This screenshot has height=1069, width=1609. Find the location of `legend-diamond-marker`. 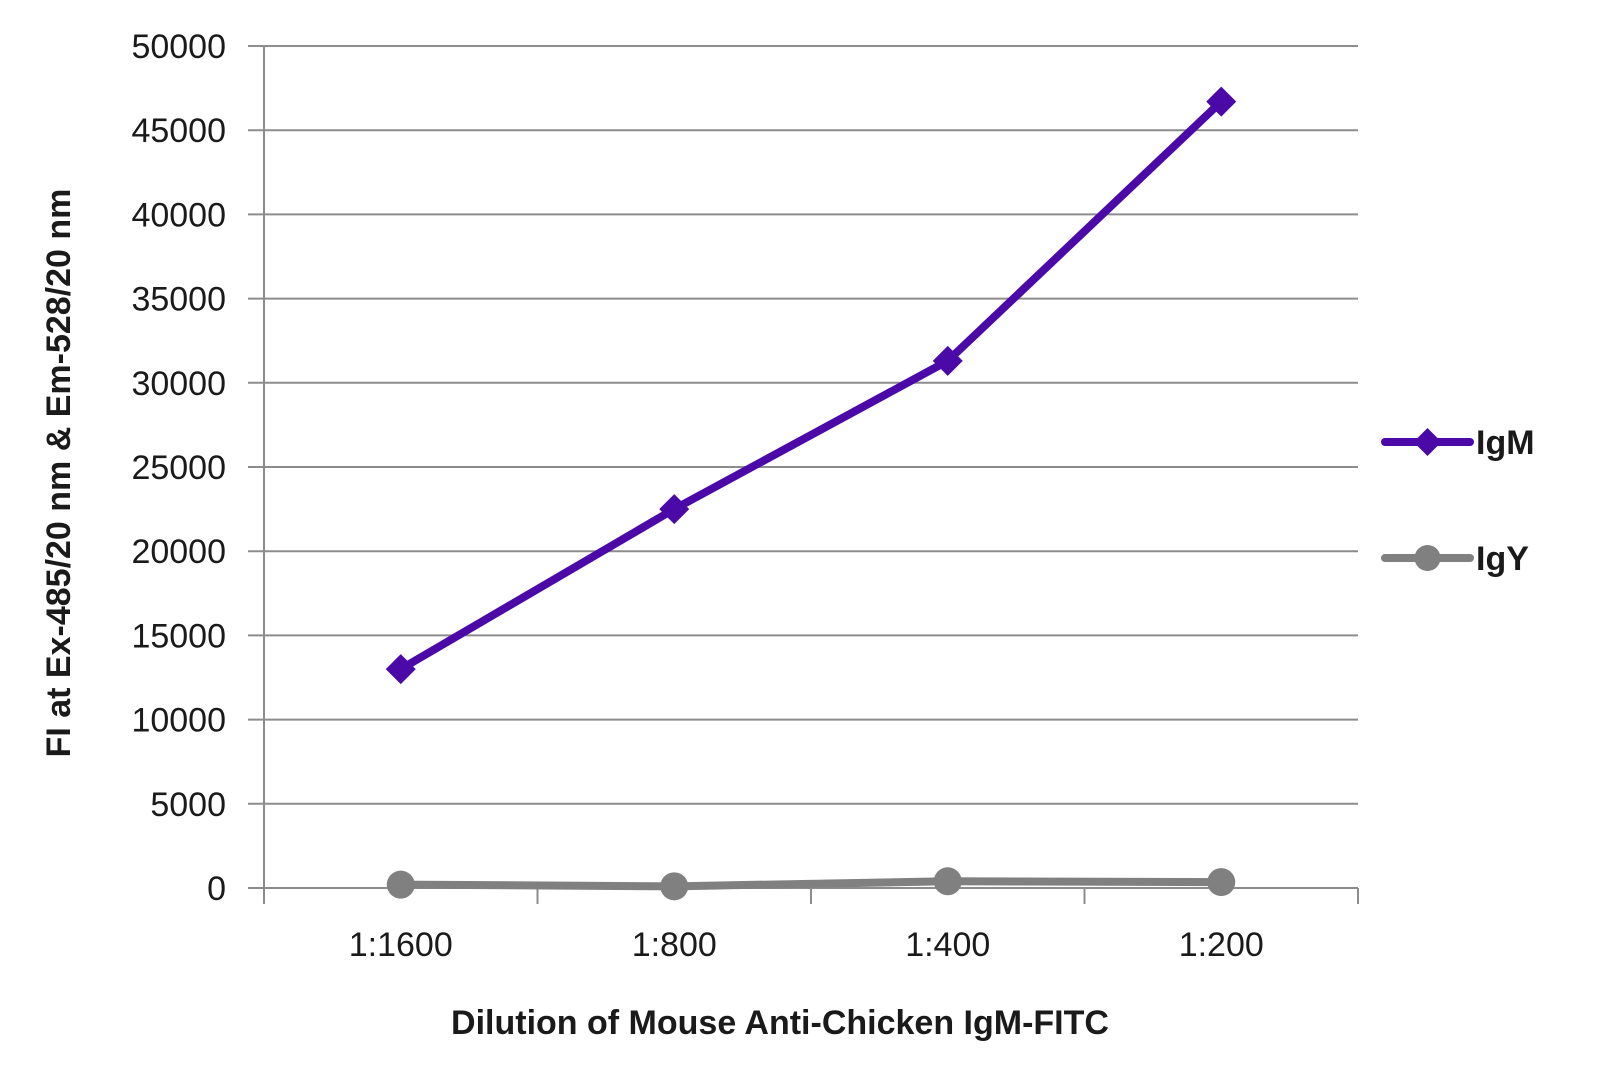

legend-diamond-marker is located at coordinates (1427, 442).